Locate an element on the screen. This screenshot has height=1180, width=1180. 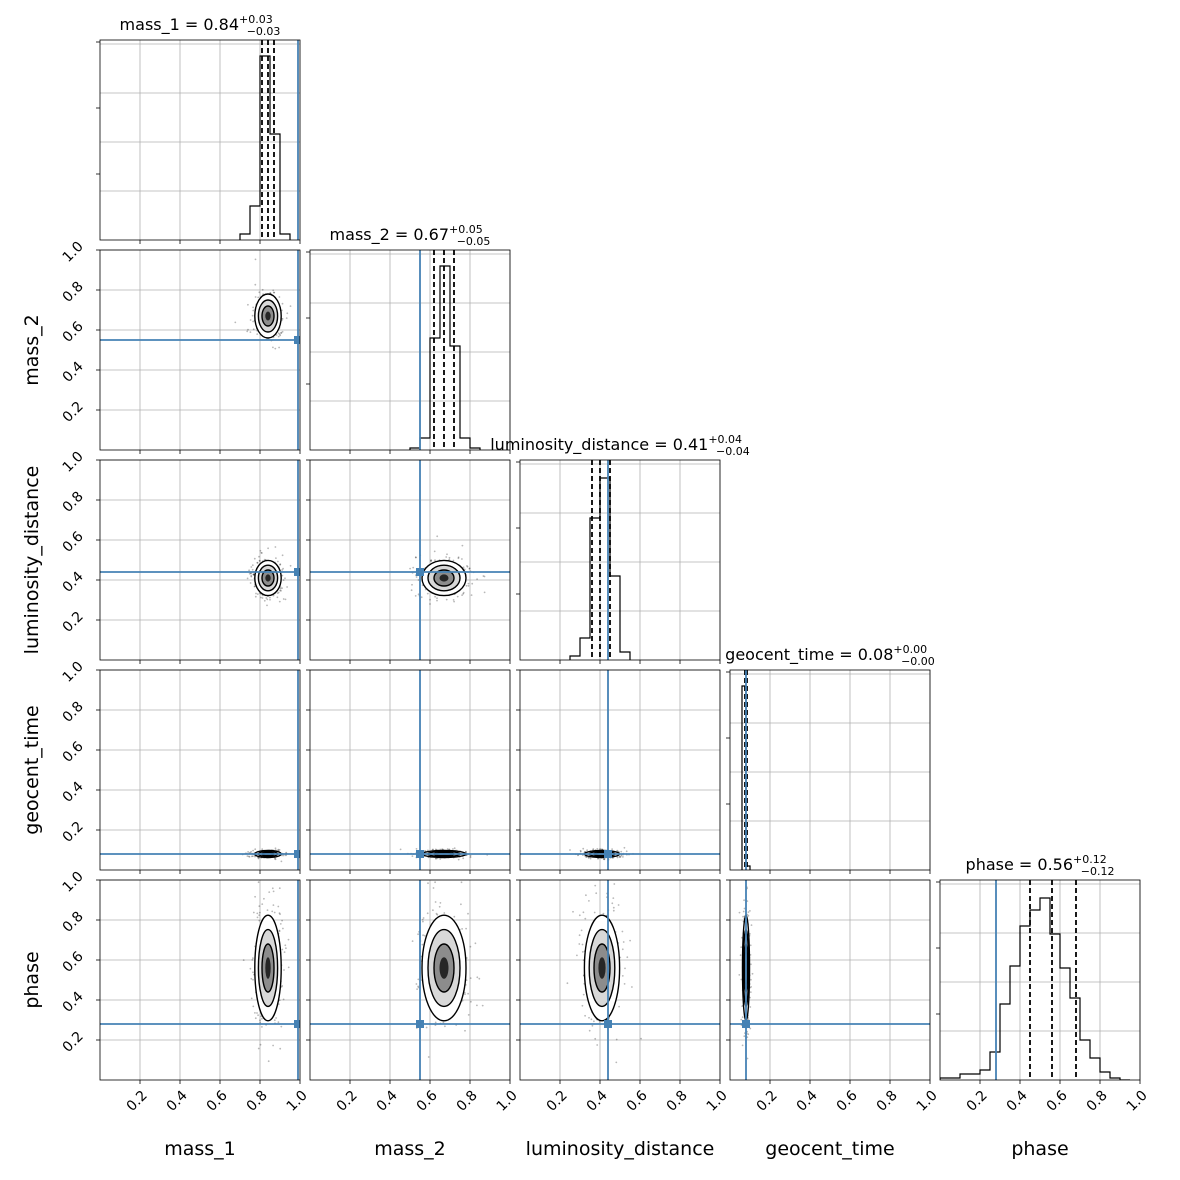
title-name: luminosity_distance is located at coordinates (569, 445).